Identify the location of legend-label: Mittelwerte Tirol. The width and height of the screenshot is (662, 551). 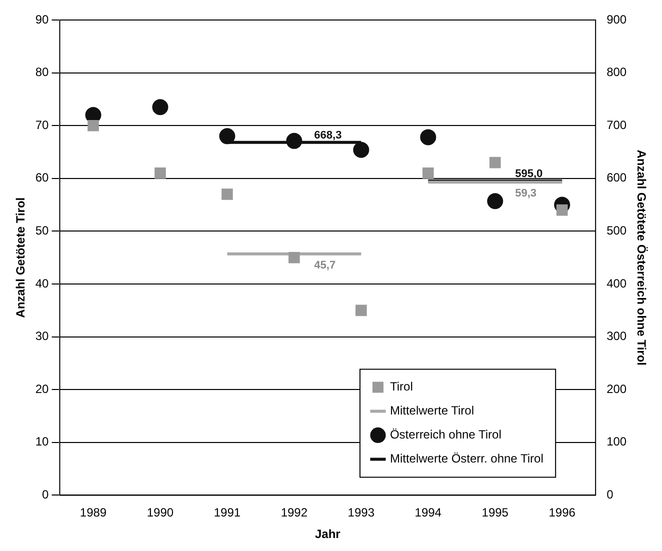
(432, 411).